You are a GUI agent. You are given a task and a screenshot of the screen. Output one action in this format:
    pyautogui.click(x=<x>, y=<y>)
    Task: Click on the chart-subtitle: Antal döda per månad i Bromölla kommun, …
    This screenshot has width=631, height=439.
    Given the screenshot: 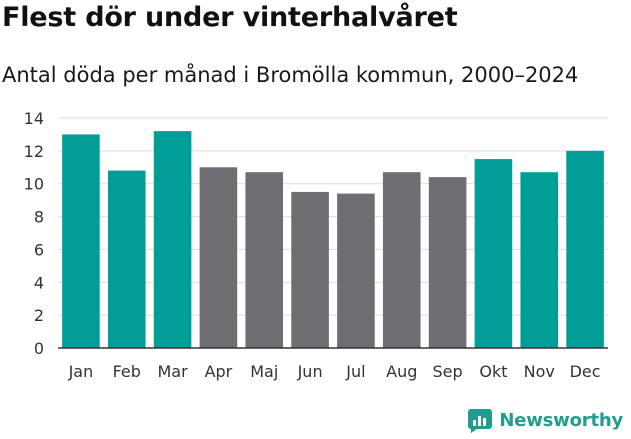 What is the action you would take?
    pyautogui.click(x=290, y=75)
    